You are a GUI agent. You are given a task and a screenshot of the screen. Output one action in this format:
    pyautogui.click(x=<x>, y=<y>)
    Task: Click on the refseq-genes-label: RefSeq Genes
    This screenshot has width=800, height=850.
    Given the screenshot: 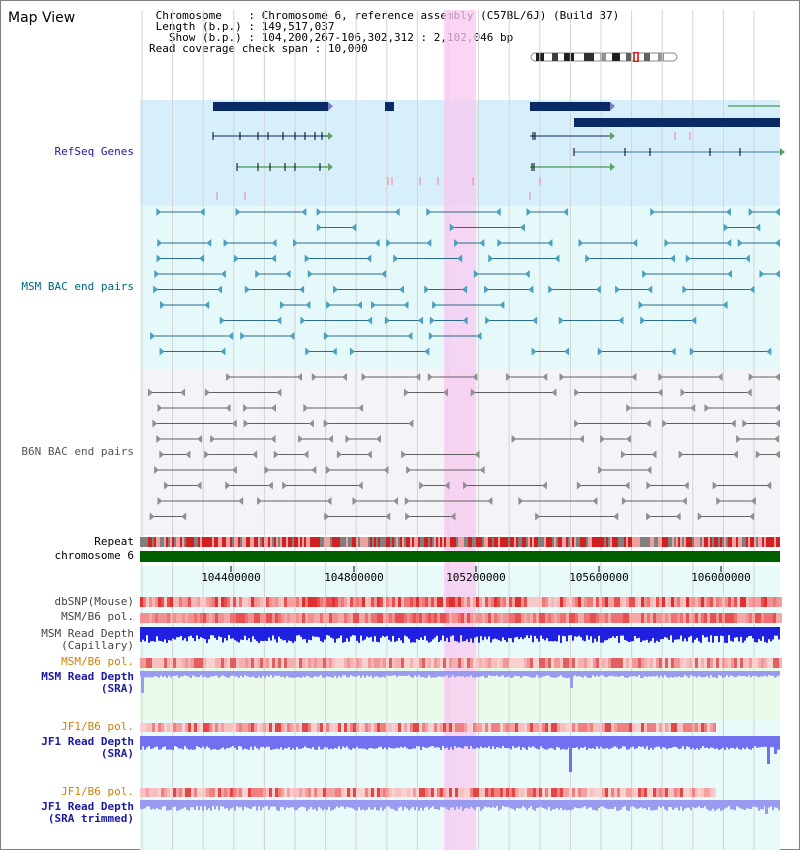 What is the action you would take?
    pyautogui.click(x=94, y=151)
    